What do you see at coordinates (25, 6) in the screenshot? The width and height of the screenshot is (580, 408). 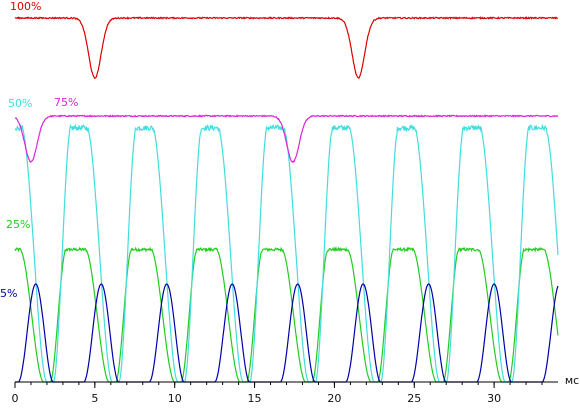 I see `series-label-100pct: 100%` at bounding box center [25, 6].